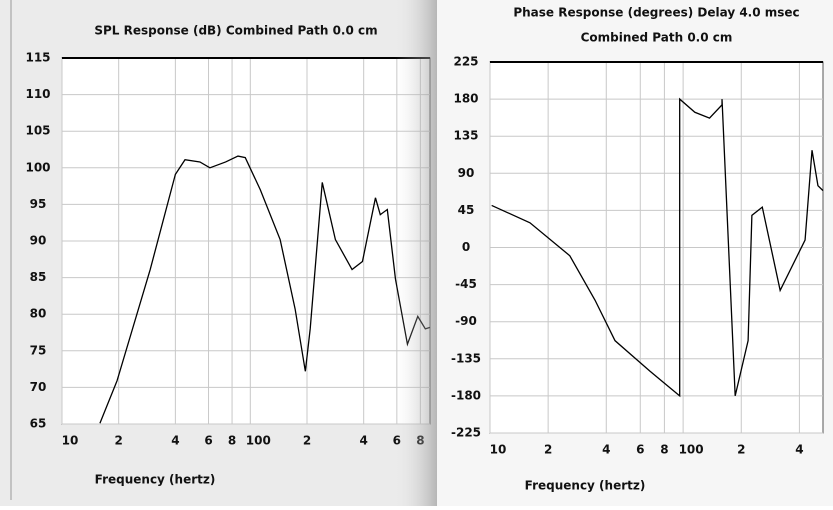 The width and height of the screenshot is (833, 510). What do you see at coordinates (465, 99) in the screenshot?
I see `y-tick-label: 180` at bounding box center [465, 99].